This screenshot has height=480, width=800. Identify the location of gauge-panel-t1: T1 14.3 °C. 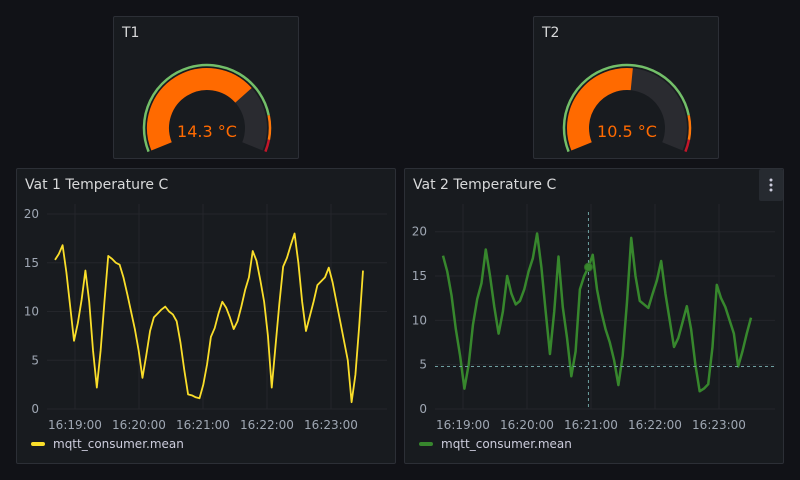
(206, 87).